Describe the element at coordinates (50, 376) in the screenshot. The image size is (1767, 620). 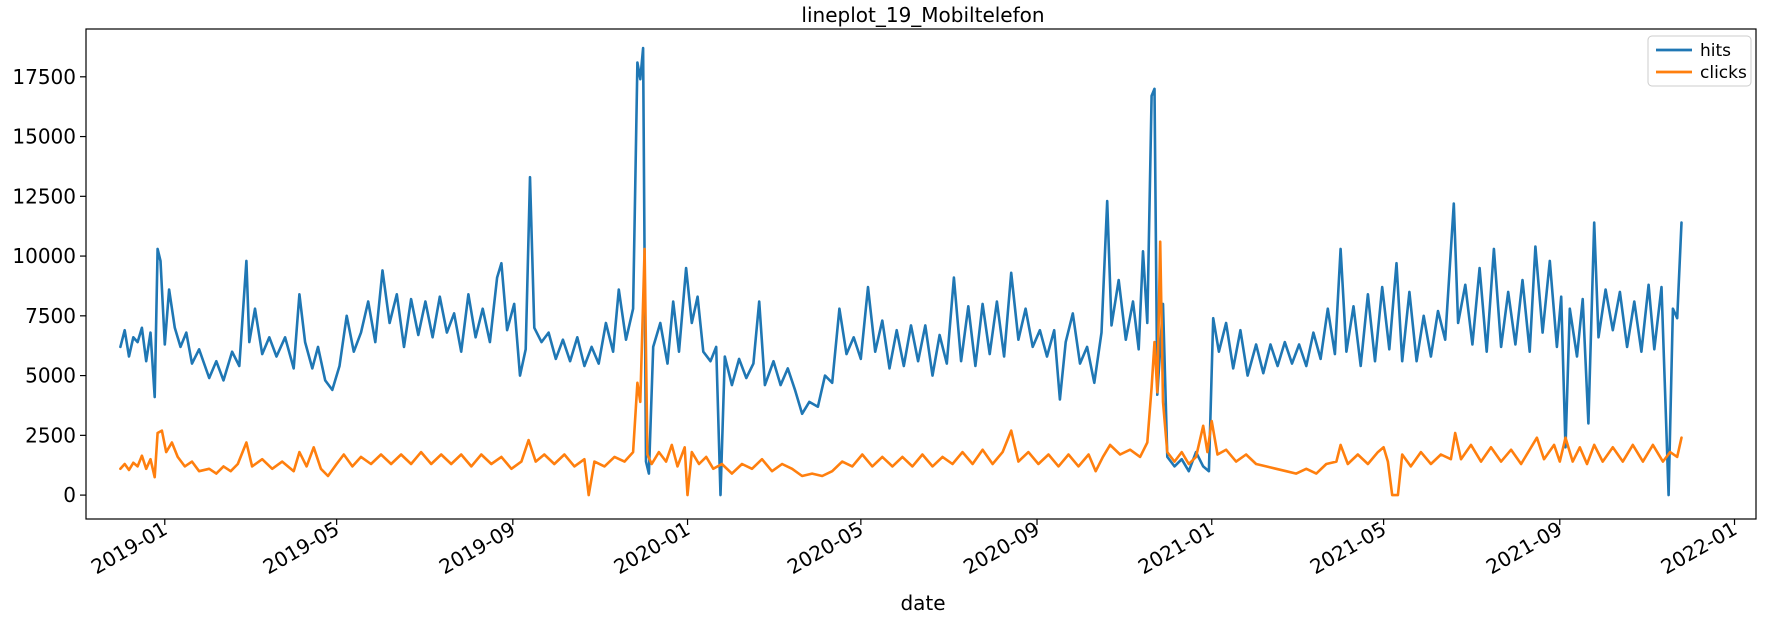
I see `y-tick-label: 5000` at that location.